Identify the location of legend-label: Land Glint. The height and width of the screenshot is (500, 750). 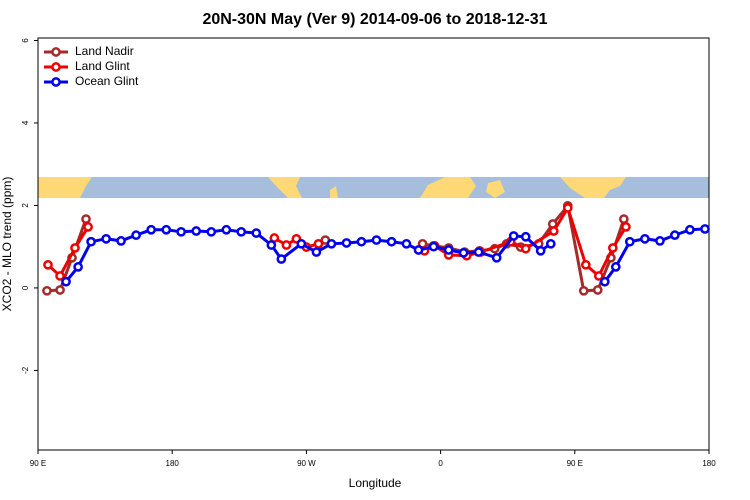
(102, 66).